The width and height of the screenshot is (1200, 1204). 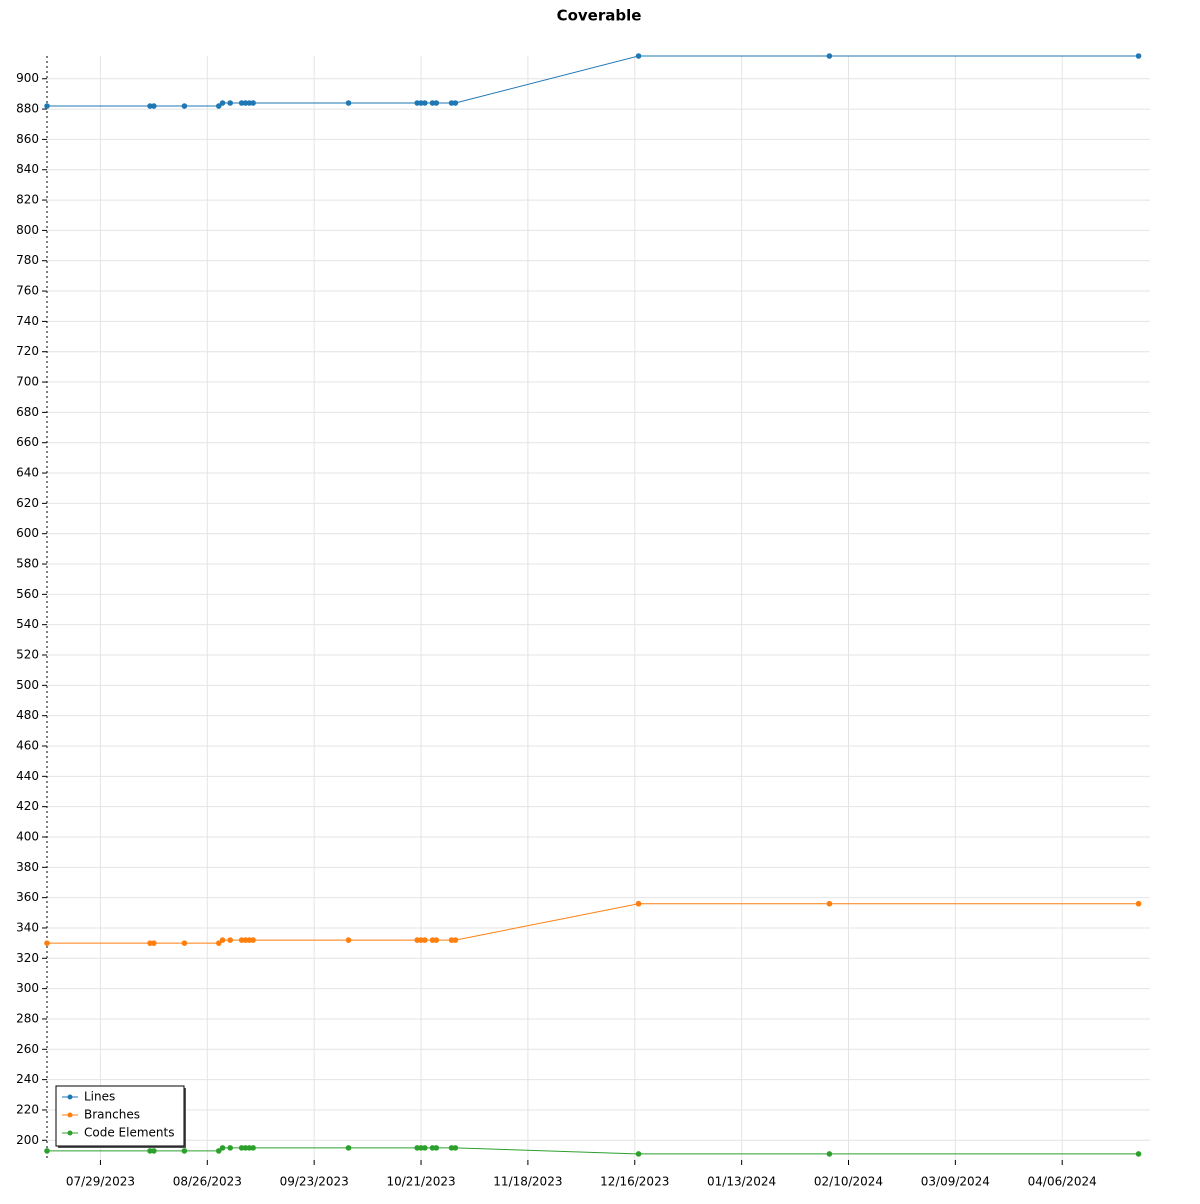 I want to click on x-tick-label: 07/29/2023, so click(x=100, y=1182).